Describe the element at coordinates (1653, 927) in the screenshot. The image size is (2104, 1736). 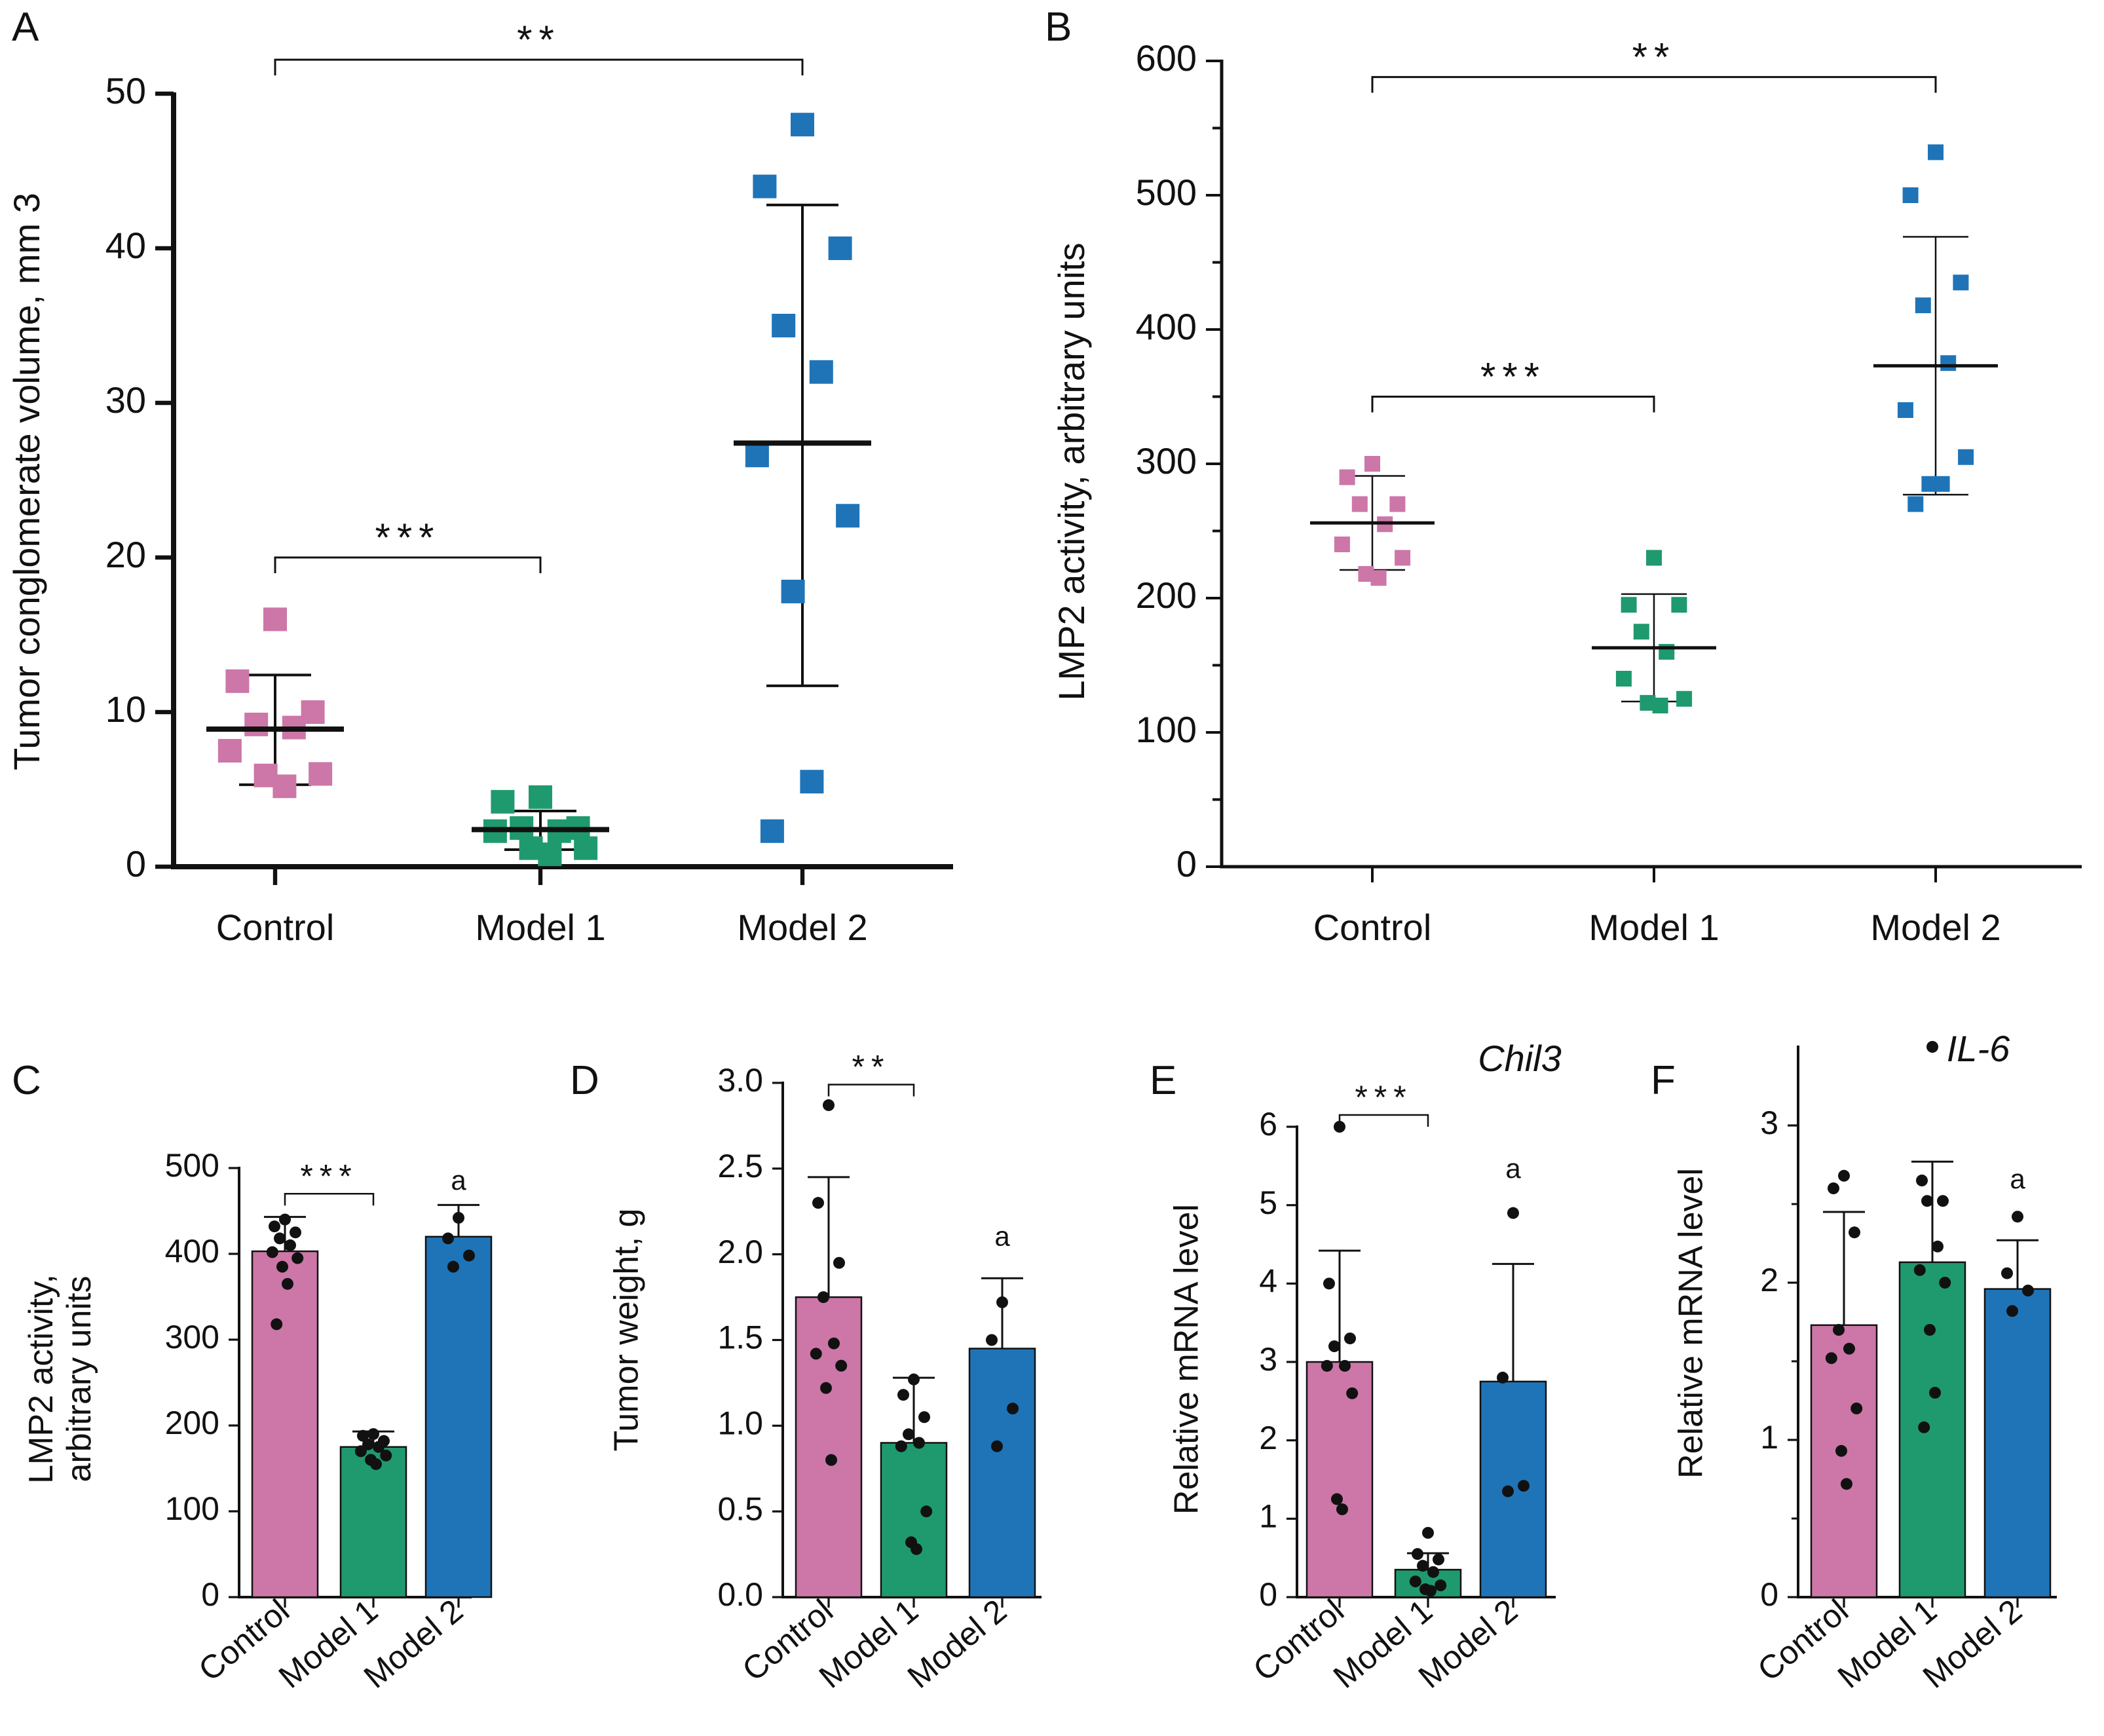
I see `x-tick-label: Model 1` at that location.